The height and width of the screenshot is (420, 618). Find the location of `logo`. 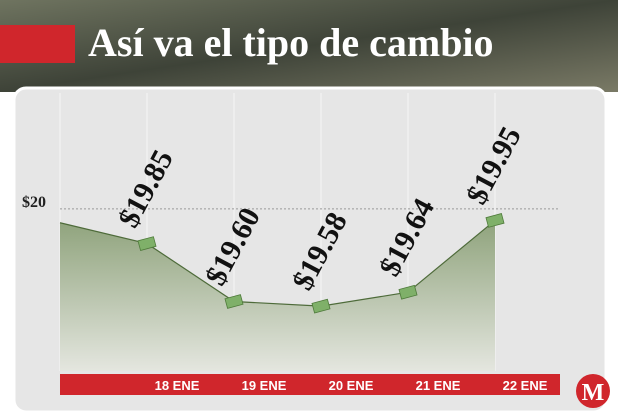

logo is located at coordinates (593, 391).